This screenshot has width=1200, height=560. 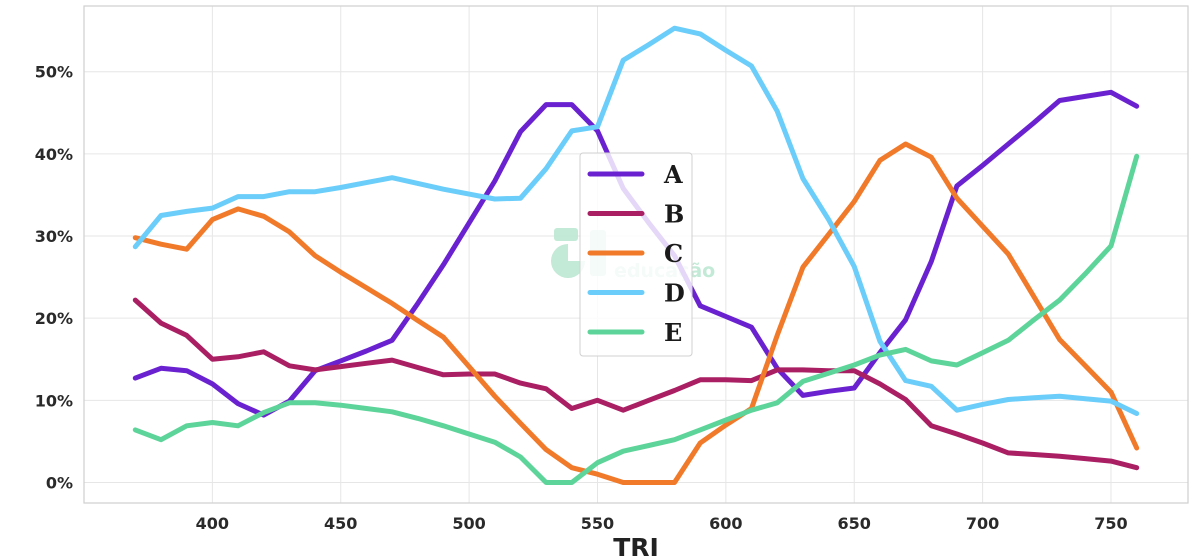 I want to click on x-tick-label: 450, so click(x=340, y=523).